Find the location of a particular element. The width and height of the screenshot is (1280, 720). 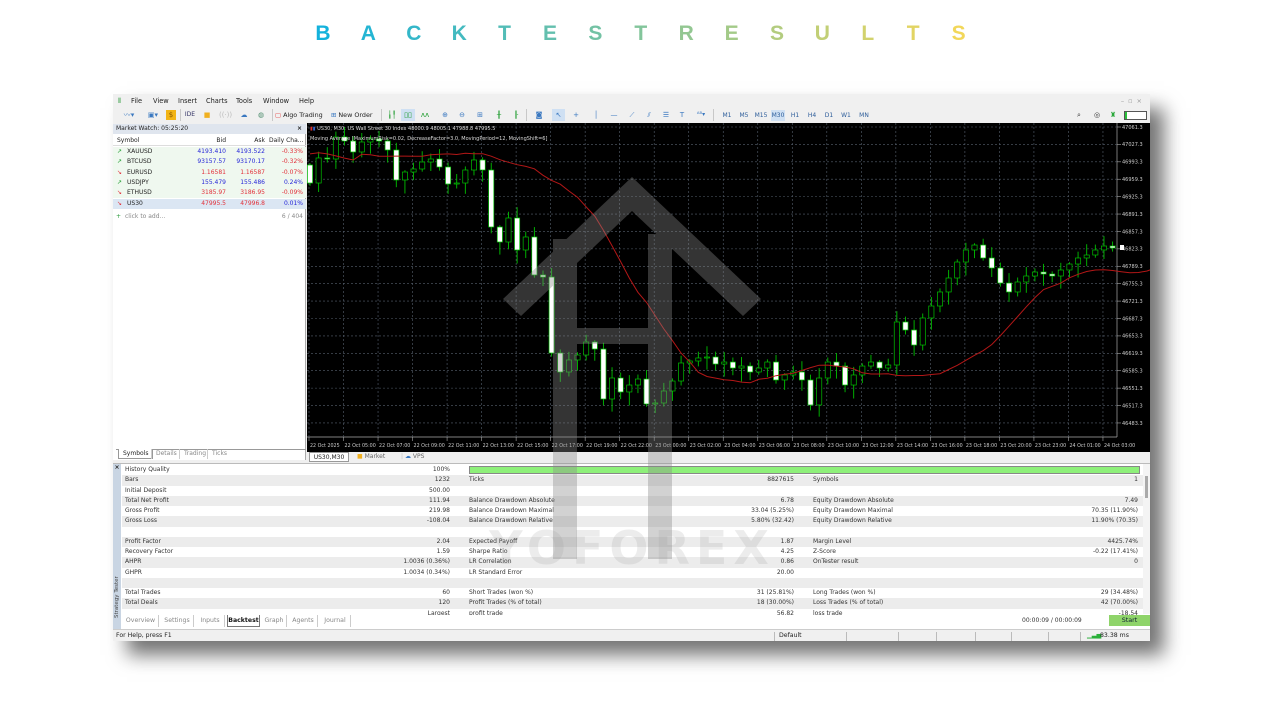

timeframe-w1: W1 is located at coordinates (846, 115).